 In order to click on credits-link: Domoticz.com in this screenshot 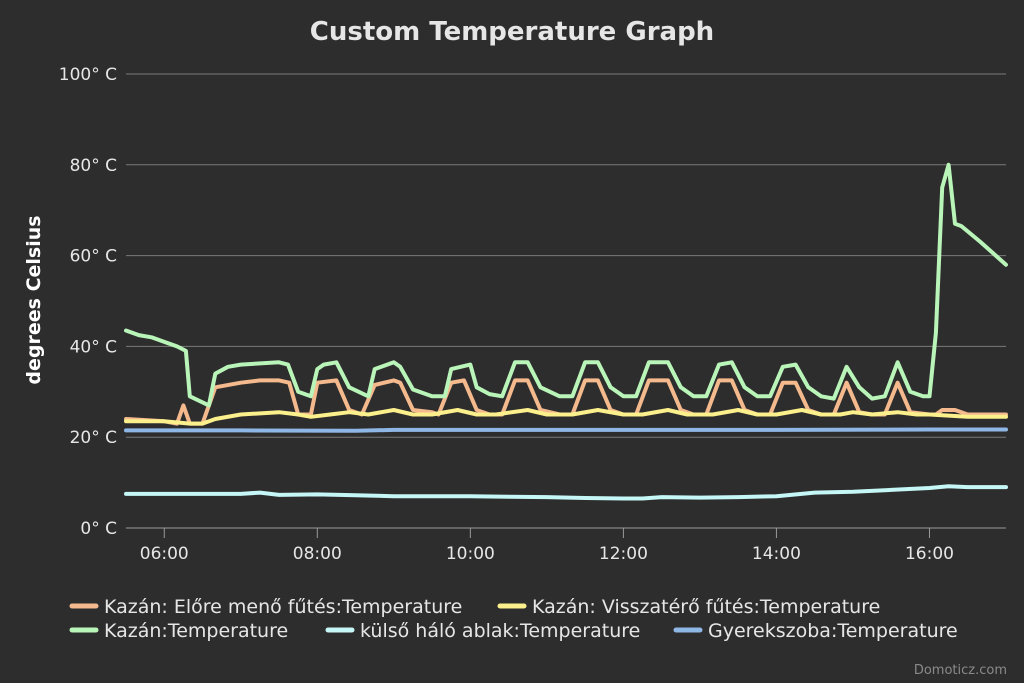, I will do `click(960, 670)`.